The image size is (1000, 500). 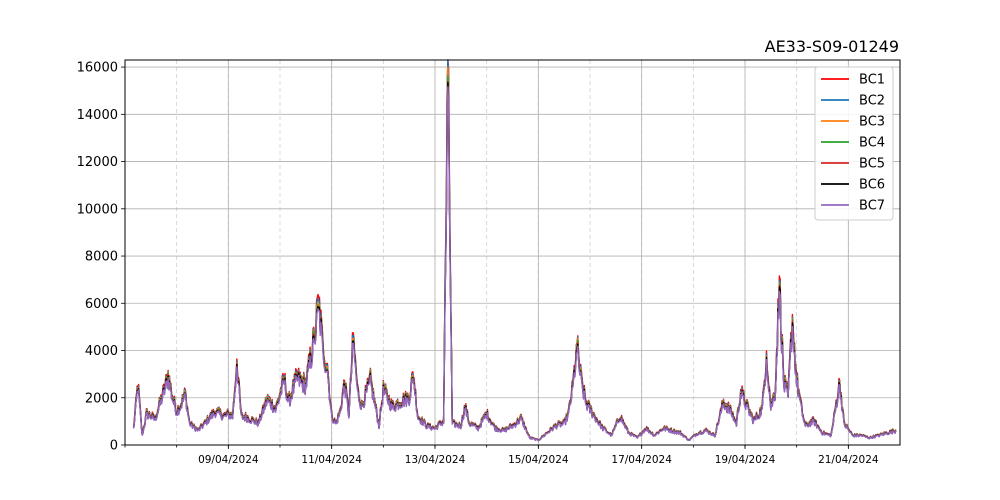 I want to click on y-tick-label: 0, so click(x=114, y=446).